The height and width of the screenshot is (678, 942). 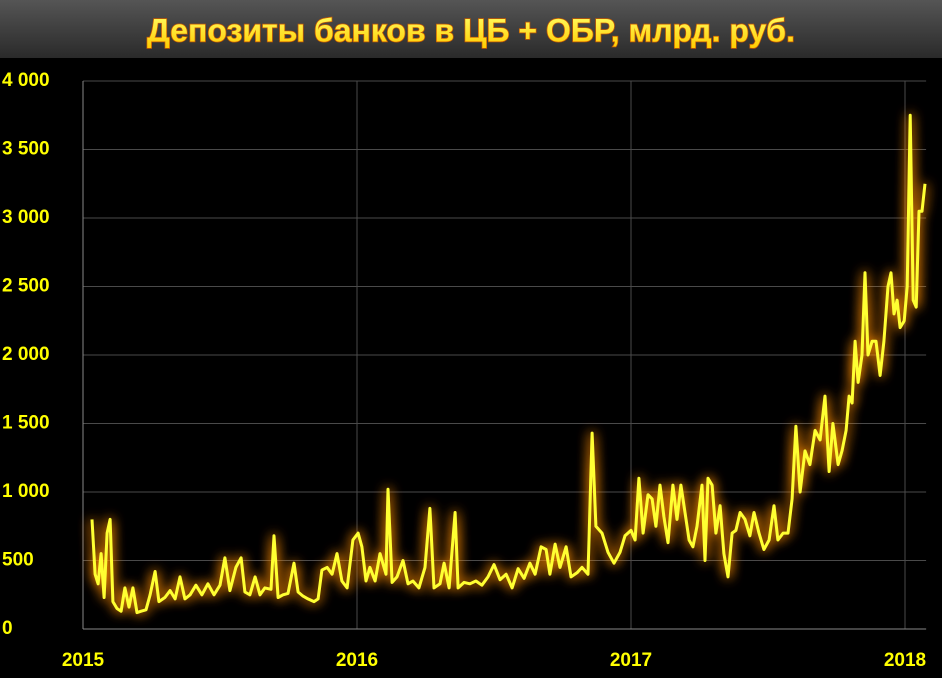 What do you see at coordinates (26, 80) in the screenshot?
I see `y-tick-label: 4 000` at bounding box center [26, 80].